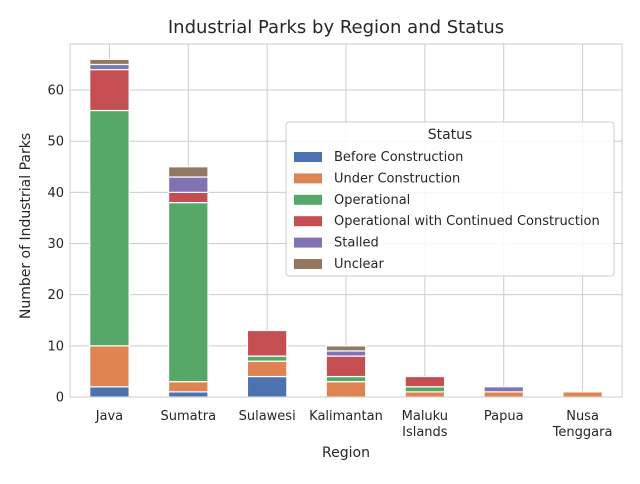 Image resolution: width=640 pixels, height=484 pixels. I want to click on x-tick-label-line: Java, so click(109, 416).